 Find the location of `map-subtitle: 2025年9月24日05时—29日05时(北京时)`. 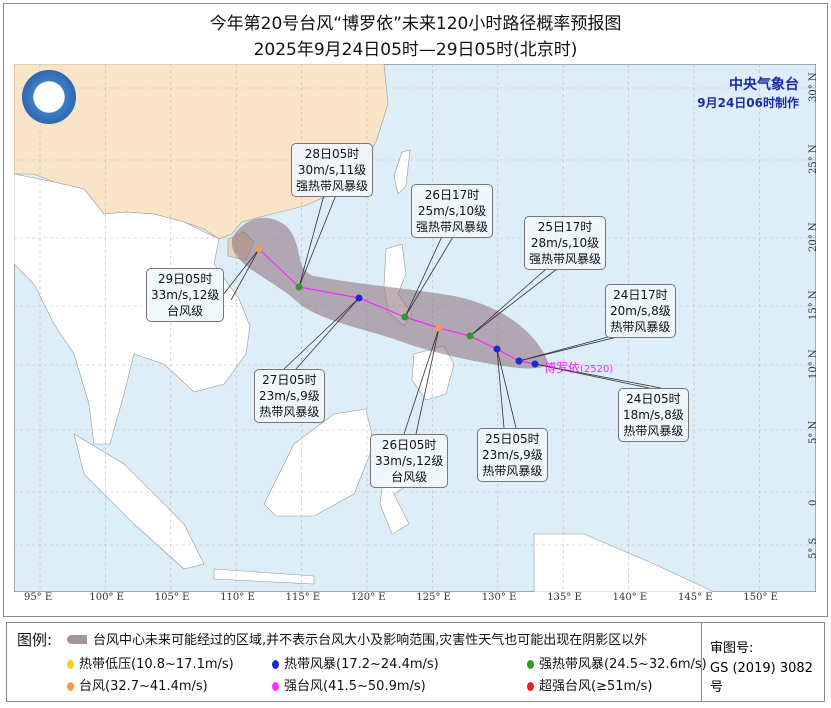

map-subtitle: 2025年9月24日05时—29日05时(北京时) is located at coordinates (415, 50).